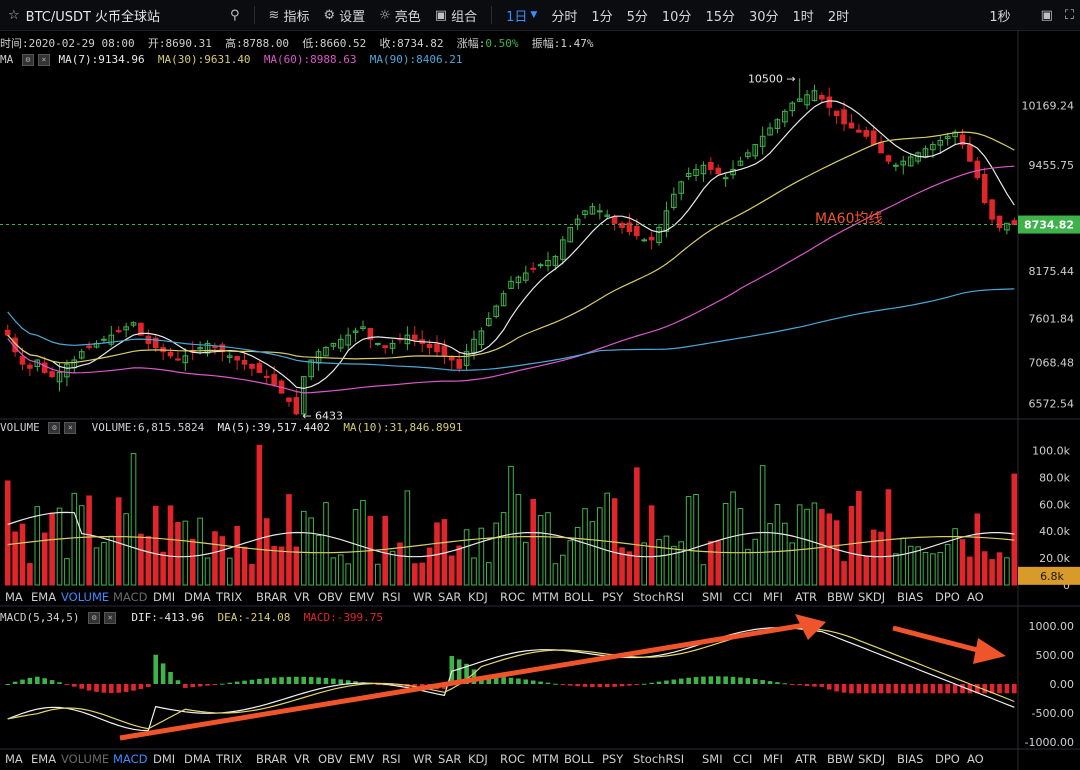 The image size is (1080, 770). What do you see at coordinates (910, 759) in the screenshot?
I see `macd-indicator-tab-bias: BIAS` at bounding box center [910, 759].